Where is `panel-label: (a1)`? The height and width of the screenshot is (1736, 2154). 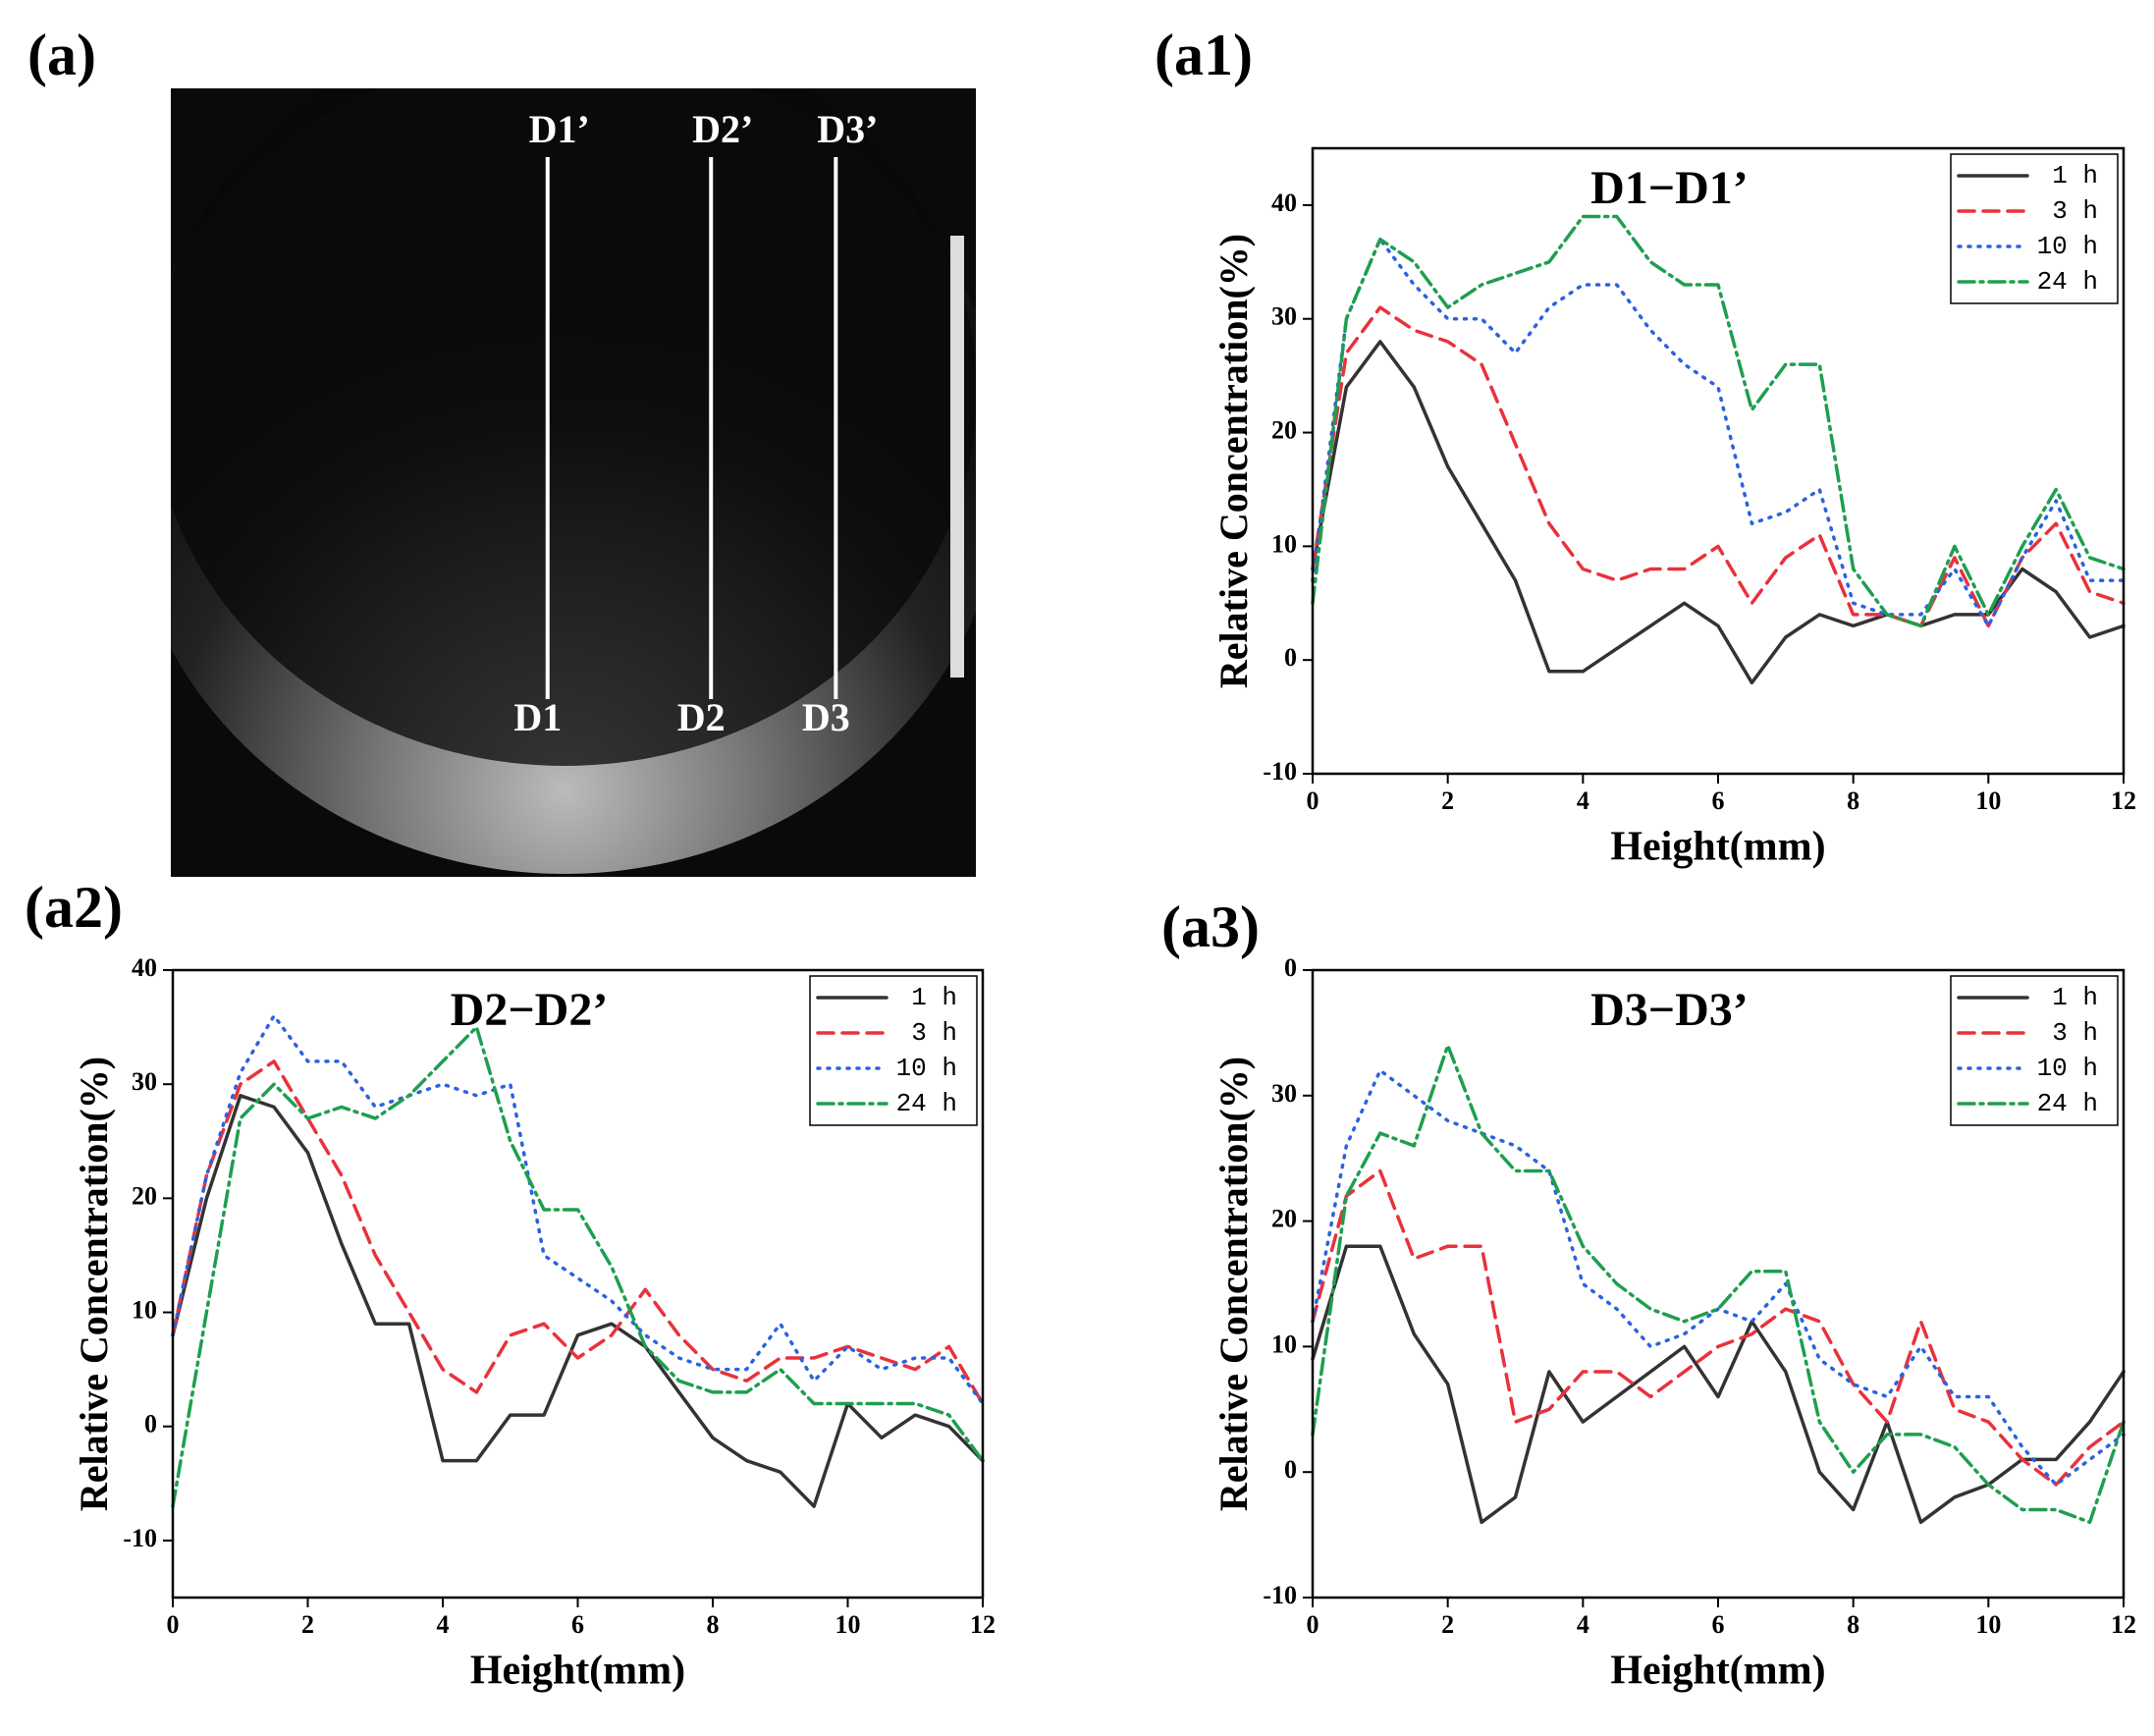 panel-label: (a1) is located at coordinates (1204, 55).